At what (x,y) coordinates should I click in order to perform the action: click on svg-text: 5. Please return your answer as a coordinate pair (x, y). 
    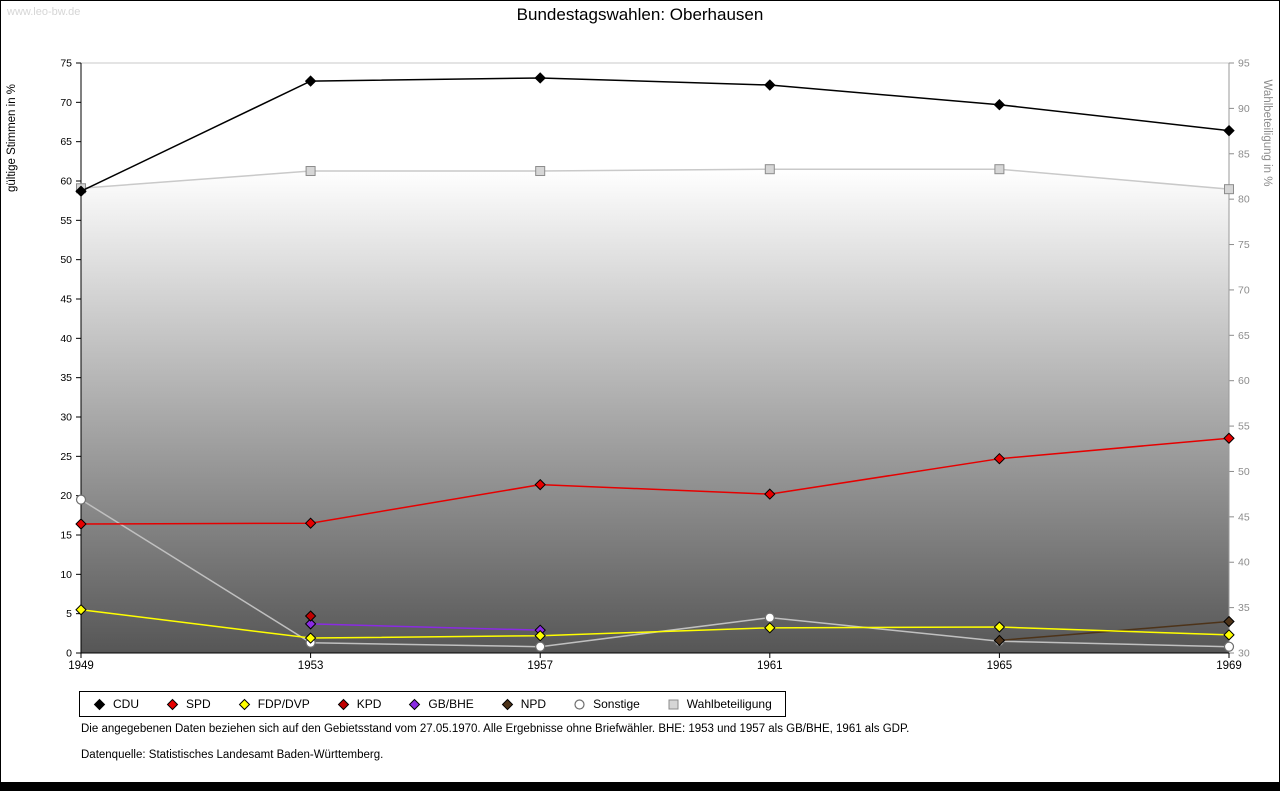
    Looking at the image, I should click on (69, 614).